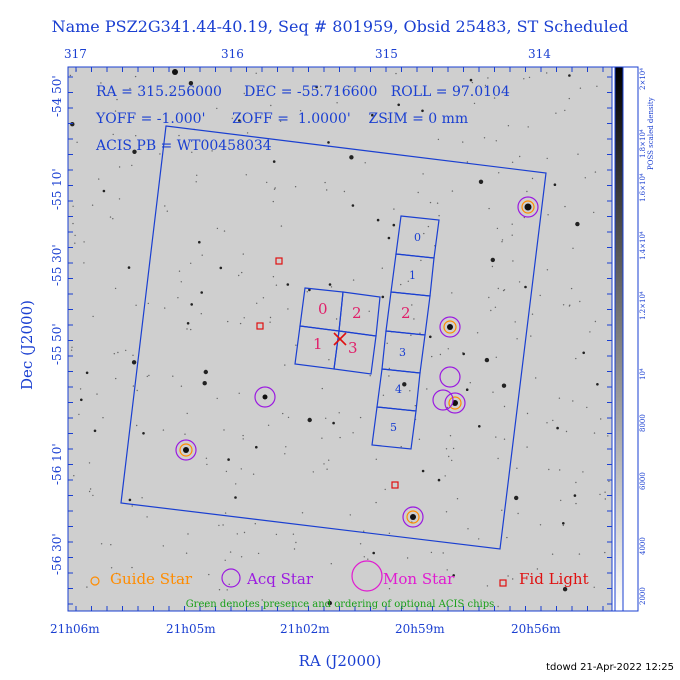  Describe the element at coordinates (305, 629) in the screenshot. I see `bottom-tick-label: 21h02m` at that location.